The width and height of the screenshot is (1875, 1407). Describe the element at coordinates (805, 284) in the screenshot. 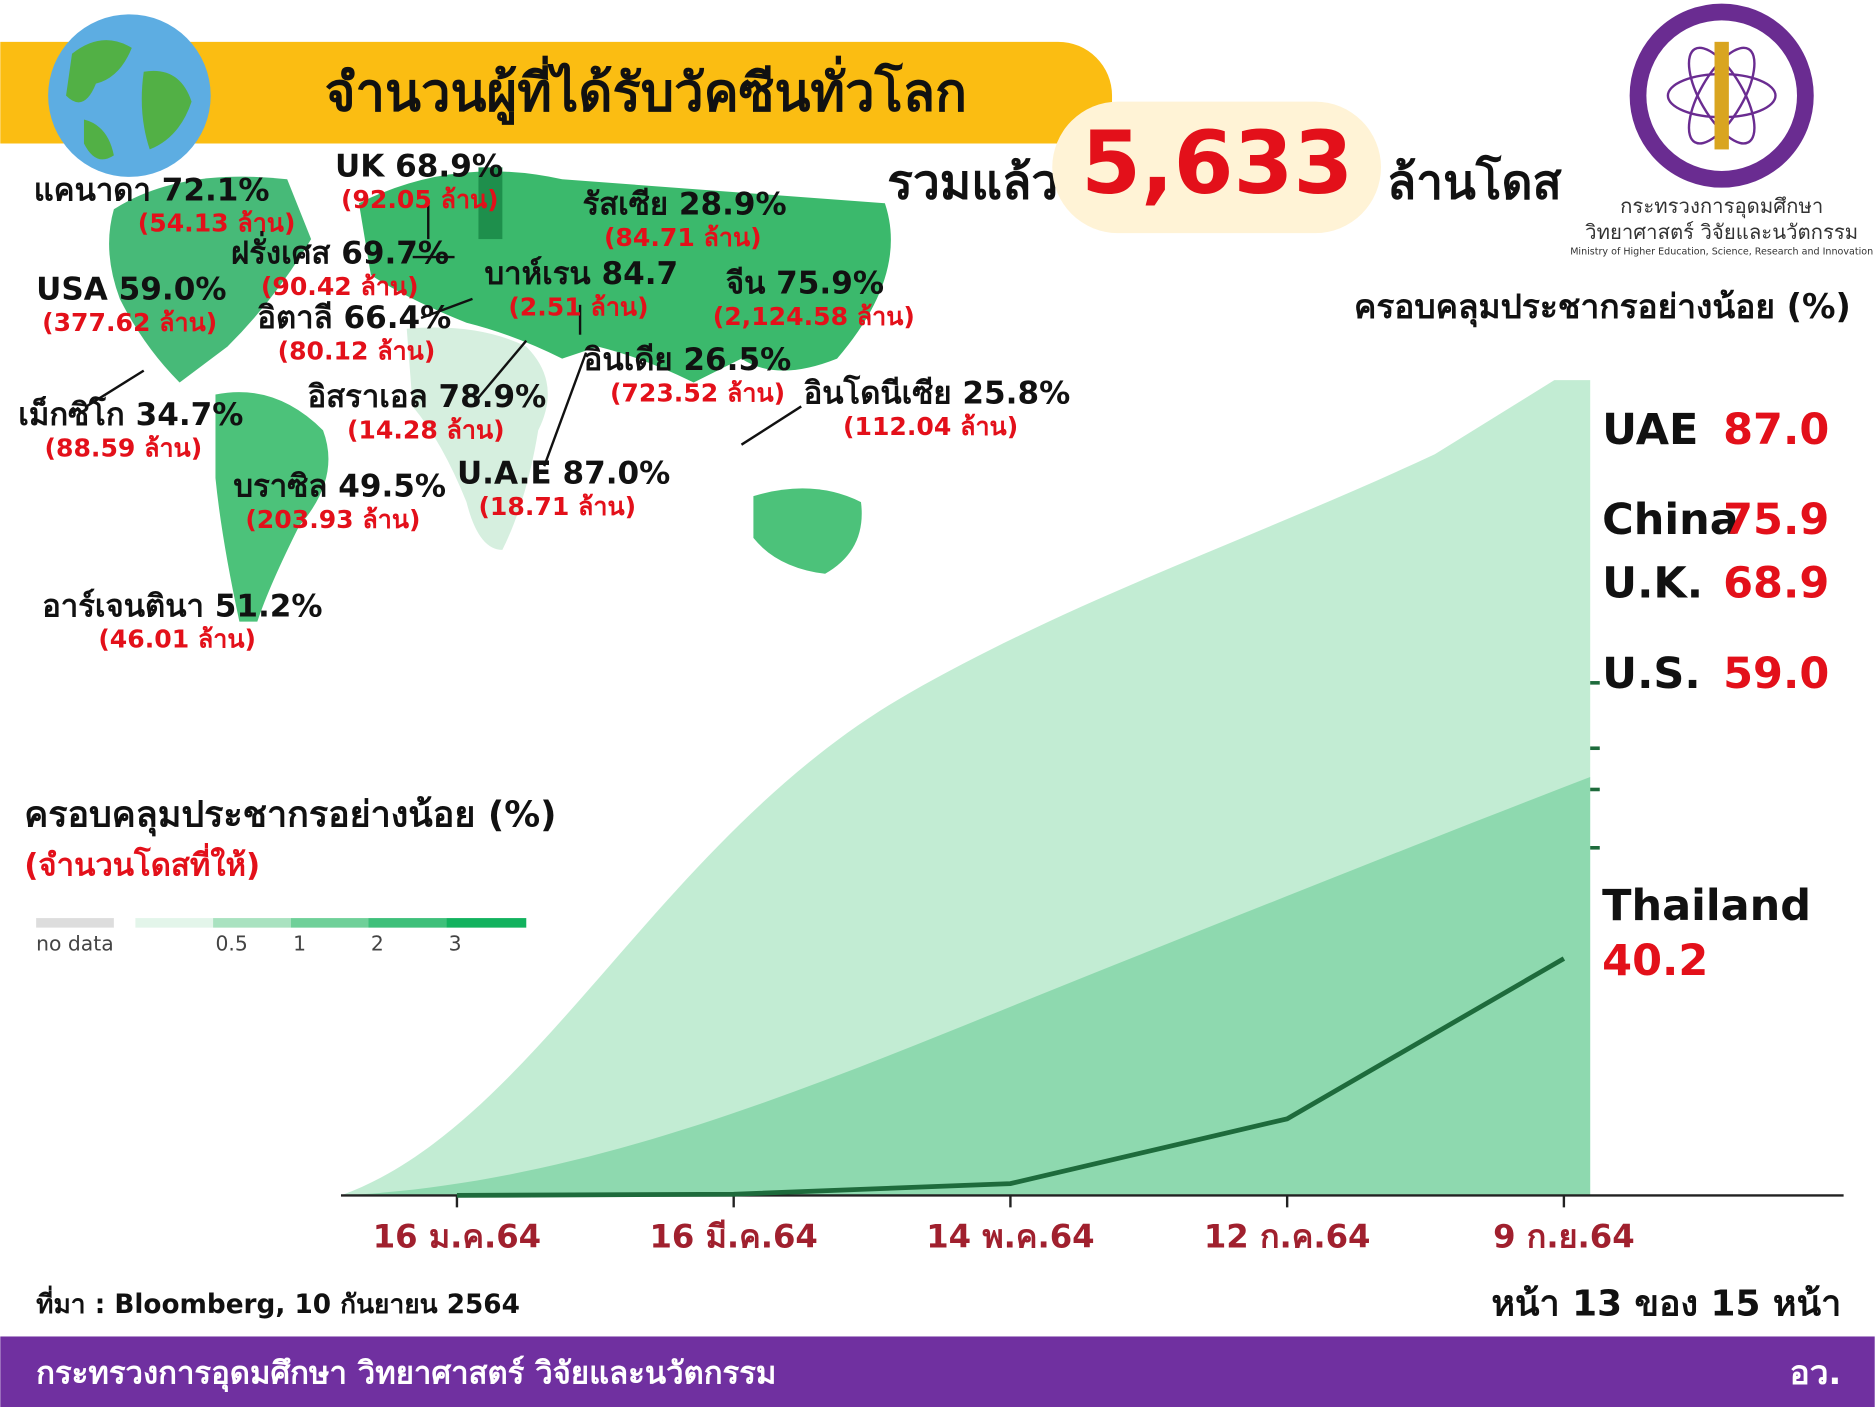

I see `map-label: จีน 75.9%` at that location.